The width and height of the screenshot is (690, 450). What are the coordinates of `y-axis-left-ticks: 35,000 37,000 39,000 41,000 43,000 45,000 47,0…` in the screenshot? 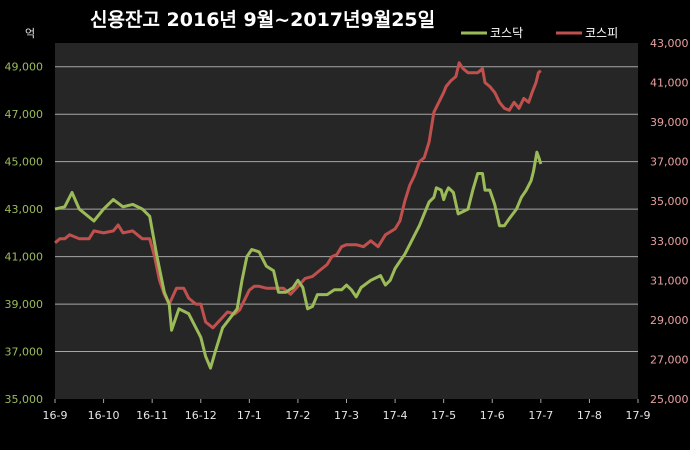 It's located at (24, 233).